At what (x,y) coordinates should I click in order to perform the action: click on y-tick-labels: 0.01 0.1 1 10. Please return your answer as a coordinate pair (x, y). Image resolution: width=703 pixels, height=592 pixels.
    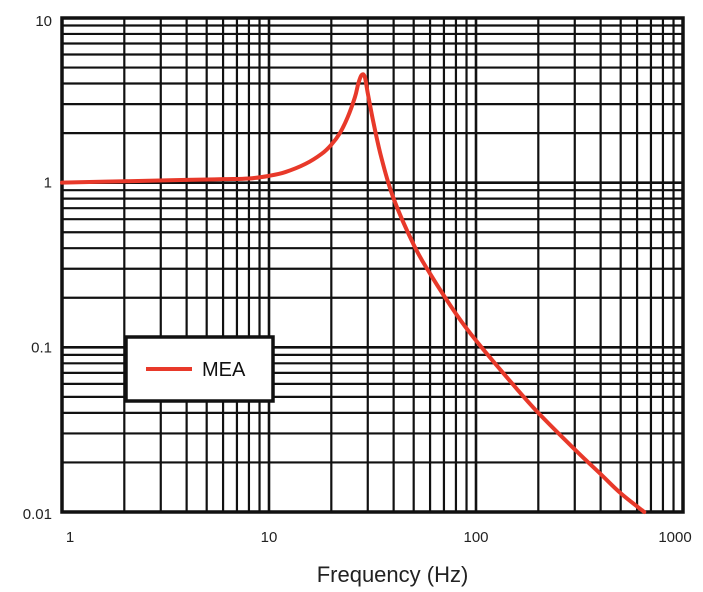
    Looking at the image, I should click on (37, 268).